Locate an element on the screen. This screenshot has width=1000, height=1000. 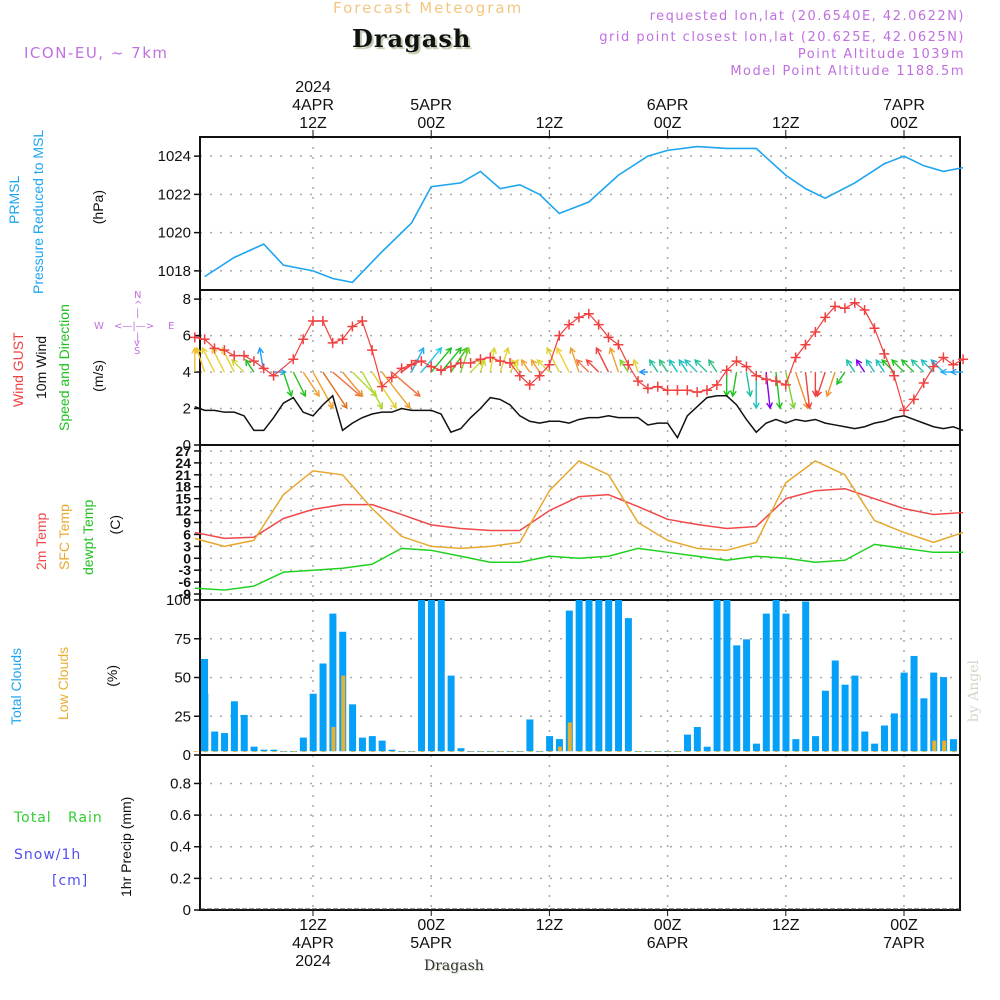
point-altitude: Point Altitude 1039m is located at coordinates (881, 54).